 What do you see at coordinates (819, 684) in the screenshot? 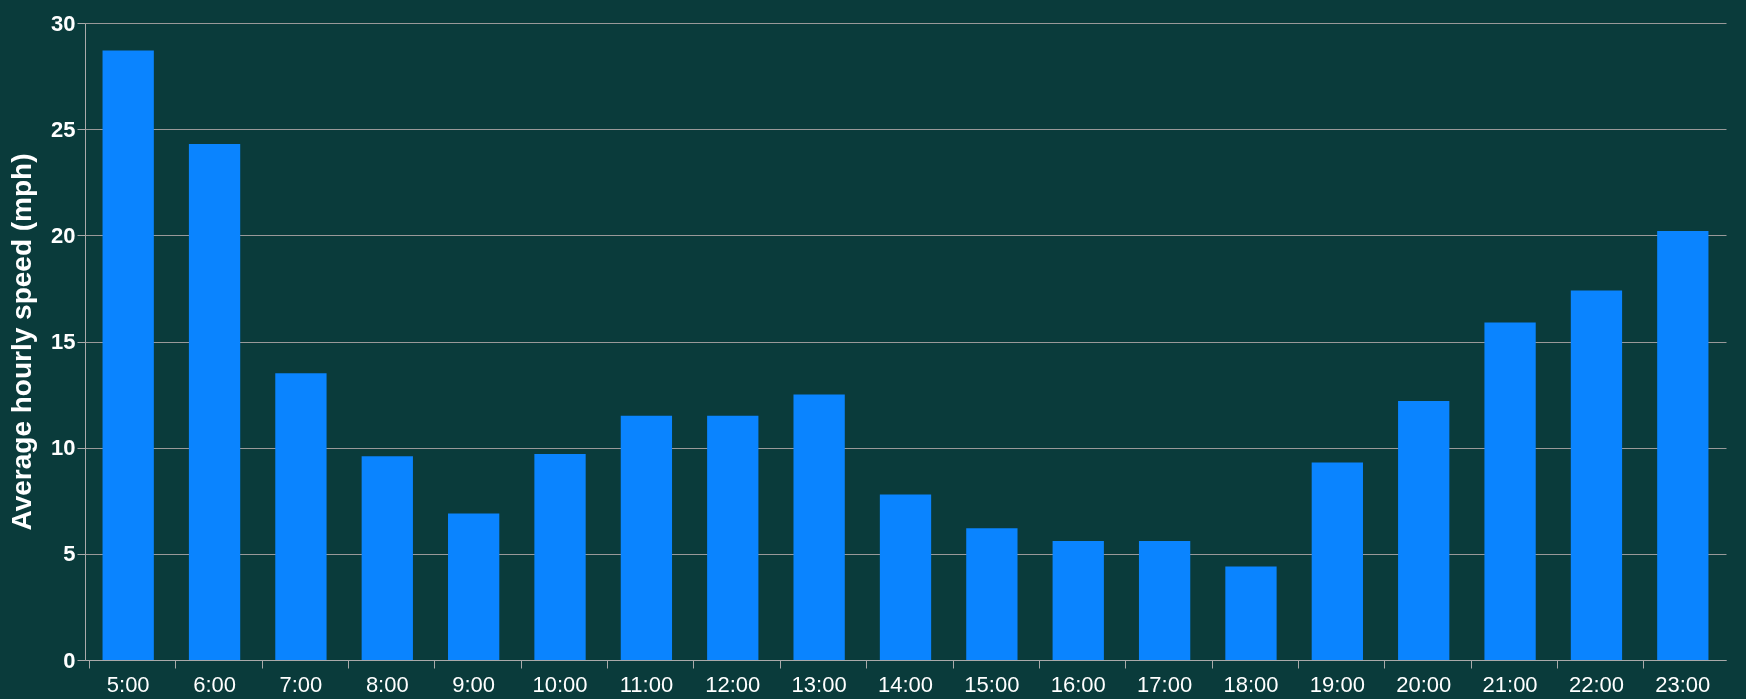
I see `x-tick-label: 13:00` at bounding box center [819, 684].